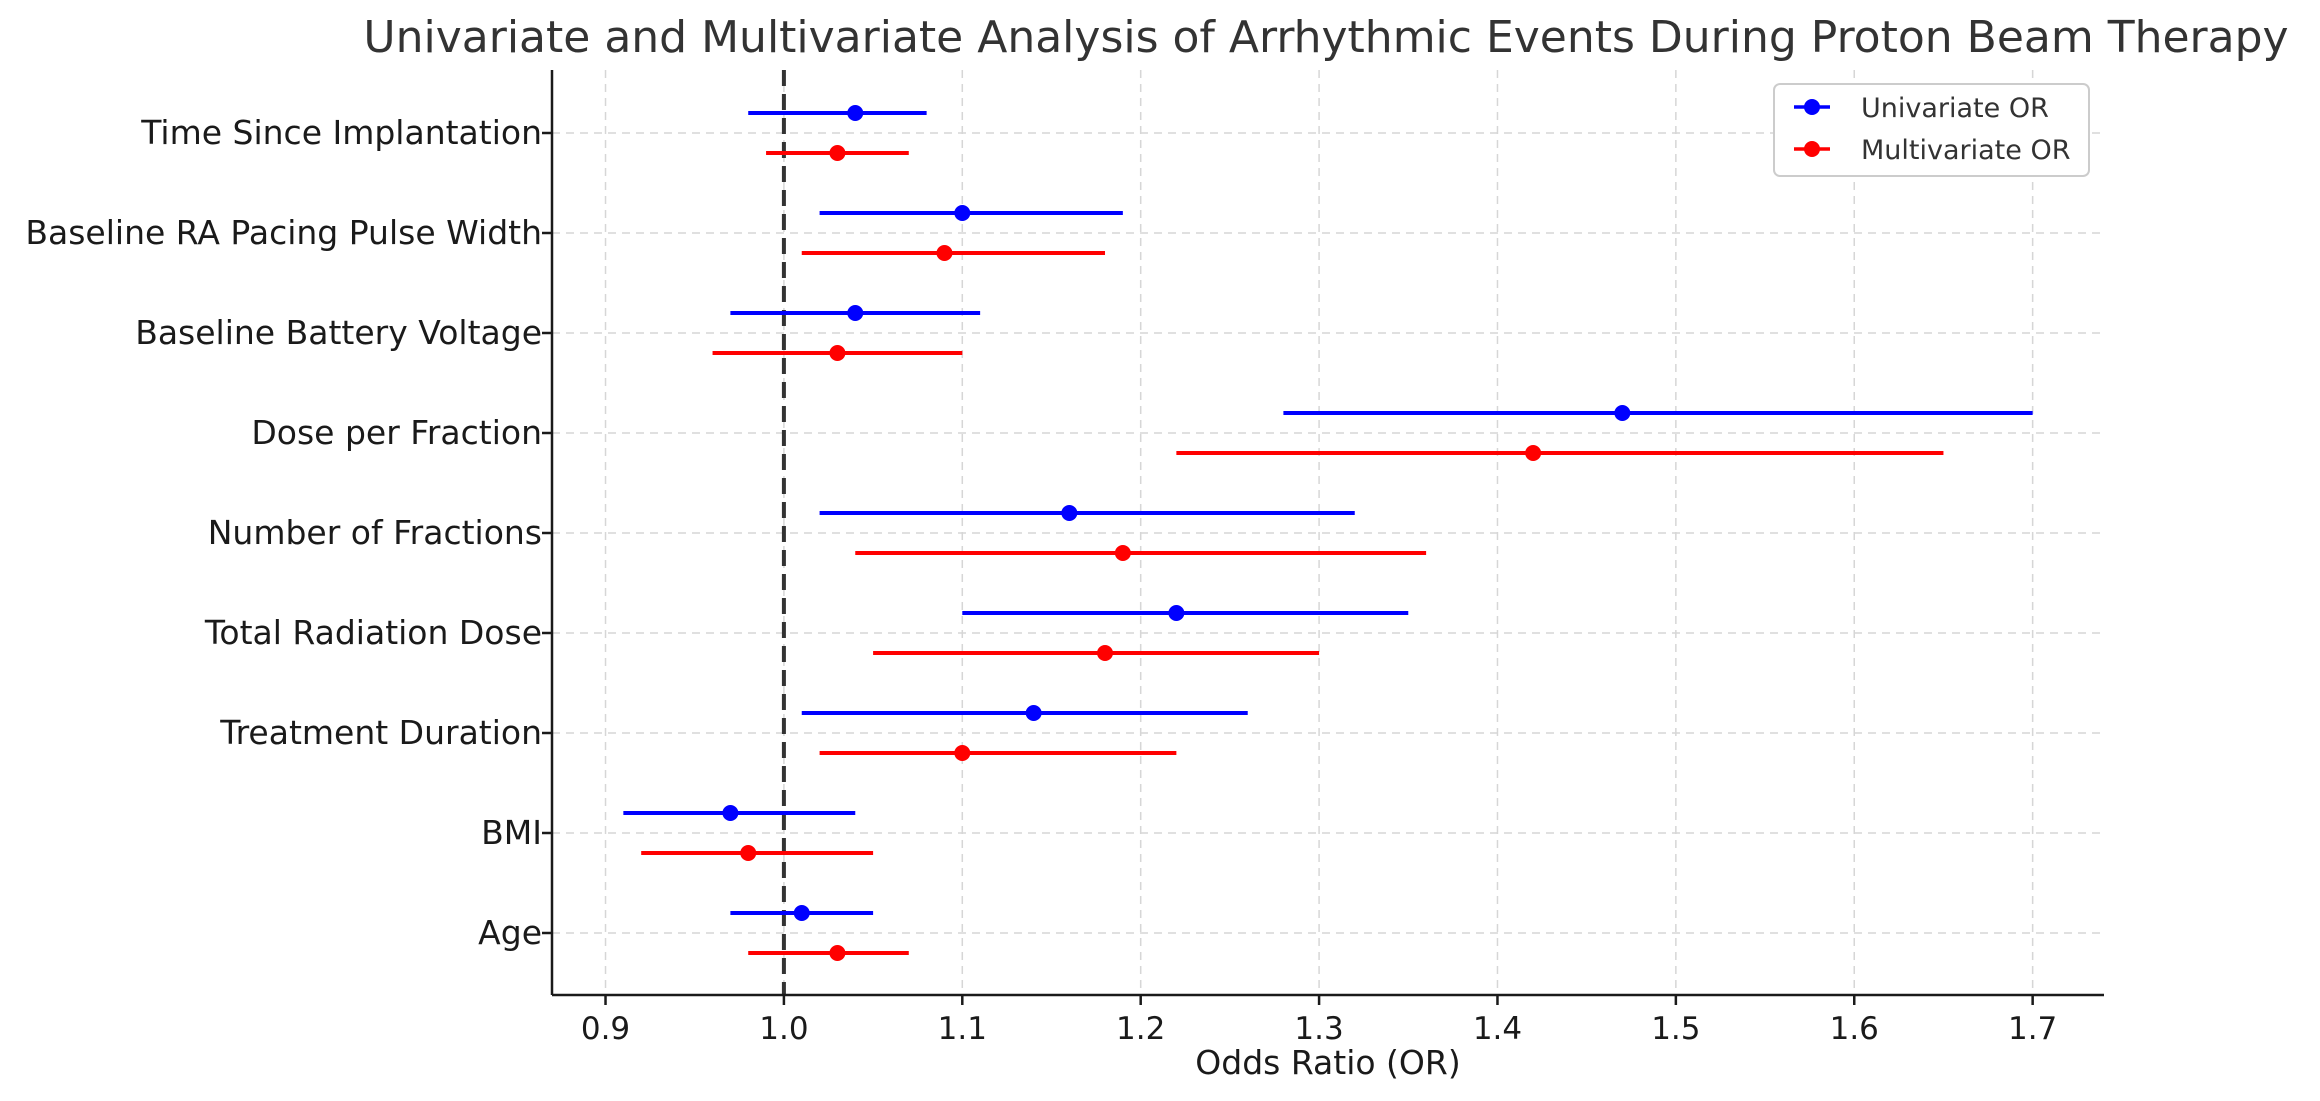 The width and height of the screenshot is (2320, 1101). I want to click on x-tick-label: 1.2, so click(1140, 1029).